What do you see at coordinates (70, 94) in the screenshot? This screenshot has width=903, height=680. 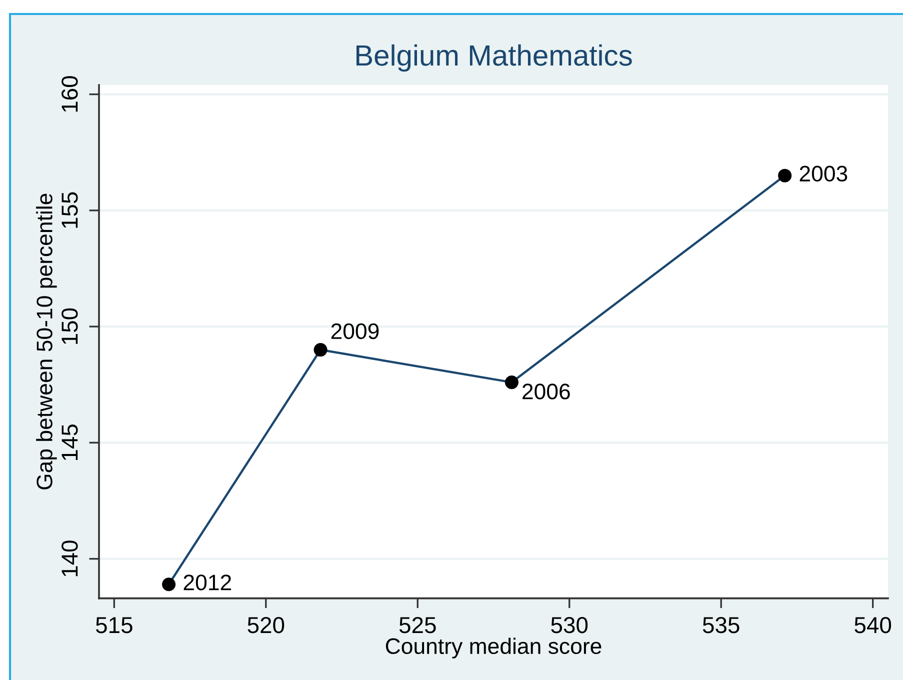 I see `y-tick-label: 160` at bounding box center [70, 94].